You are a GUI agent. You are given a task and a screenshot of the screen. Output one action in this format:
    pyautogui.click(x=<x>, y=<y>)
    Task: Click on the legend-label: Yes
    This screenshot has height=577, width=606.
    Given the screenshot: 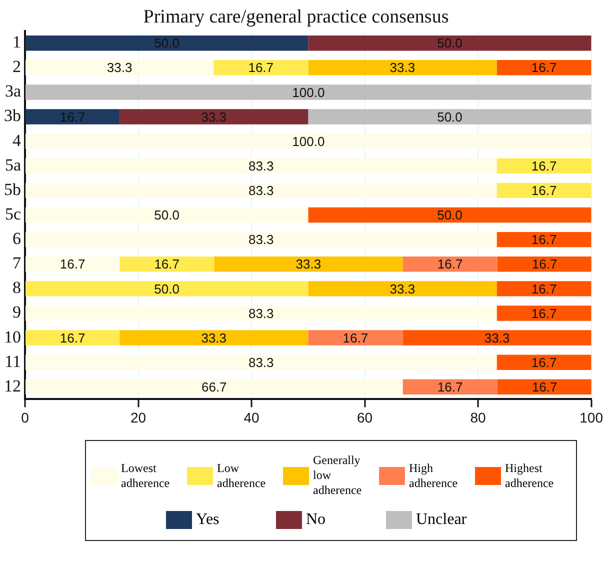 What is the action you would take?
    pyautogui.click(x=208, y=520)
    